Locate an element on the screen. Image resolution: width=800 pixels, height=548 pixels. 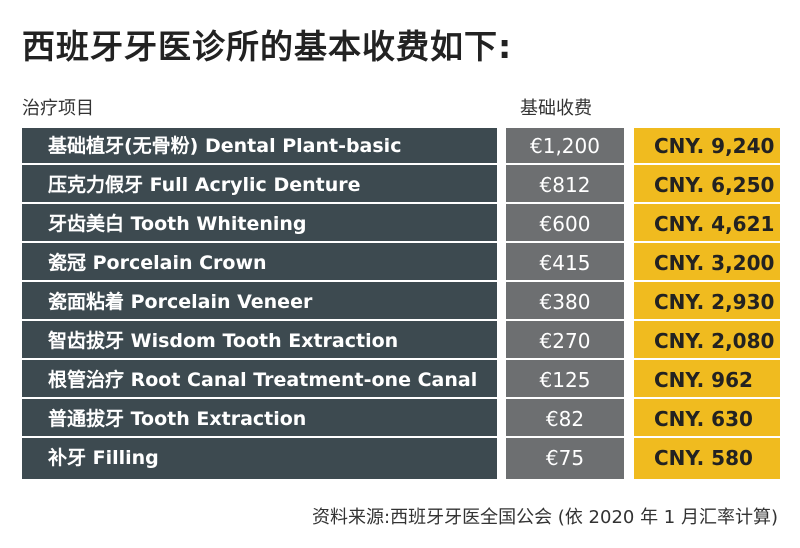
euro-price: €270 is located at coordinates (565, 341).